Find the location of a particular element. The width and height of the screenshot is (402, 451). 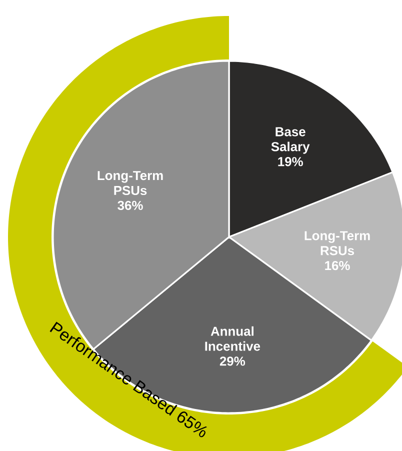

data-label: 29% is located at coordinates (233, 361).